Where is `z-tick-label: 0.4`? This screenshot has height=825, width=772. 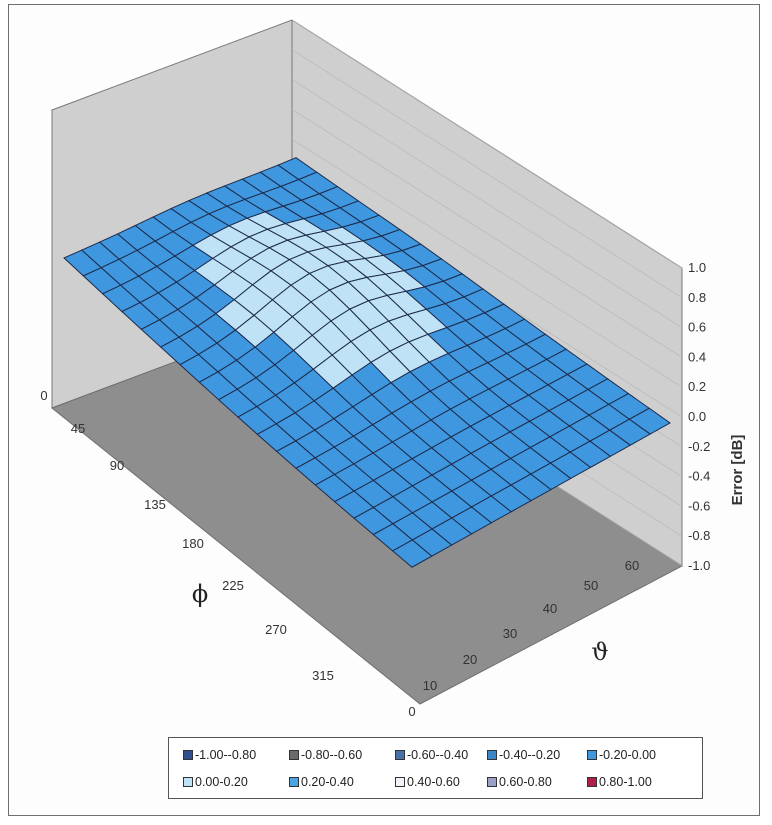 z-tick-label: 0.4 is located at coordinates (697, 356).